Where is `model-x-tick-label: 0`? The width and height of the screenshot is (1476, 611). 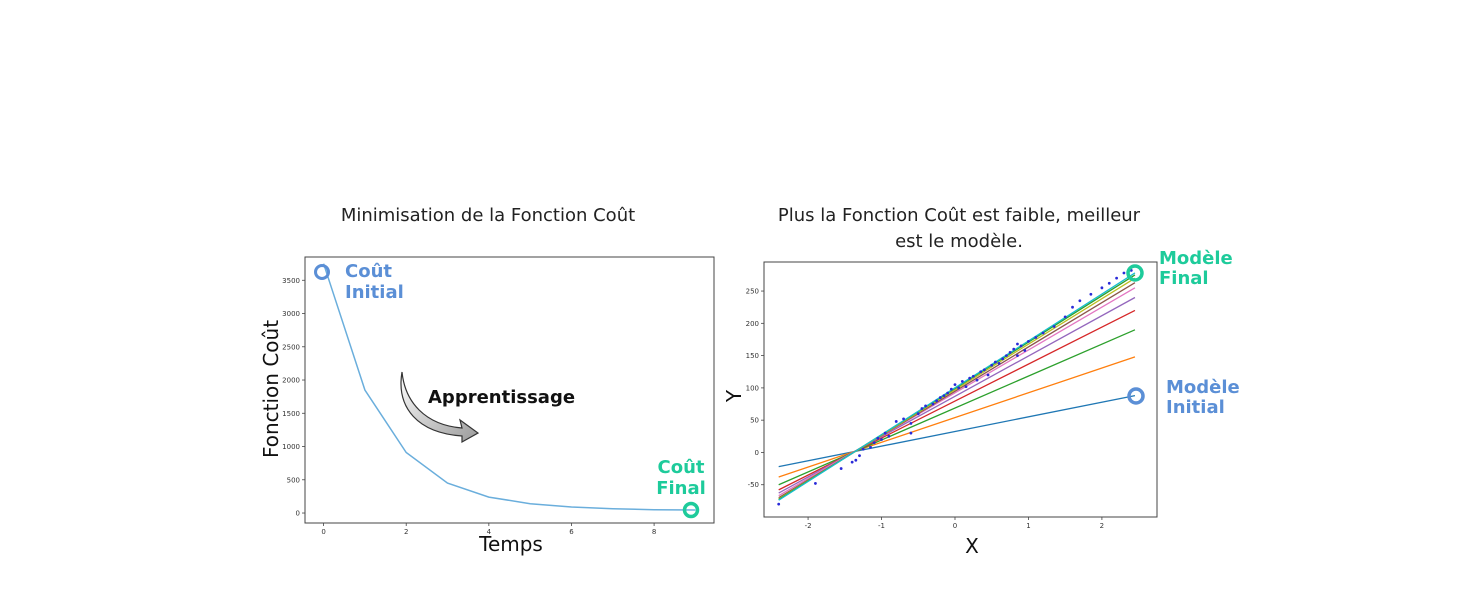 model-x-tick-label: 0 is located at coordinates (955, 526).